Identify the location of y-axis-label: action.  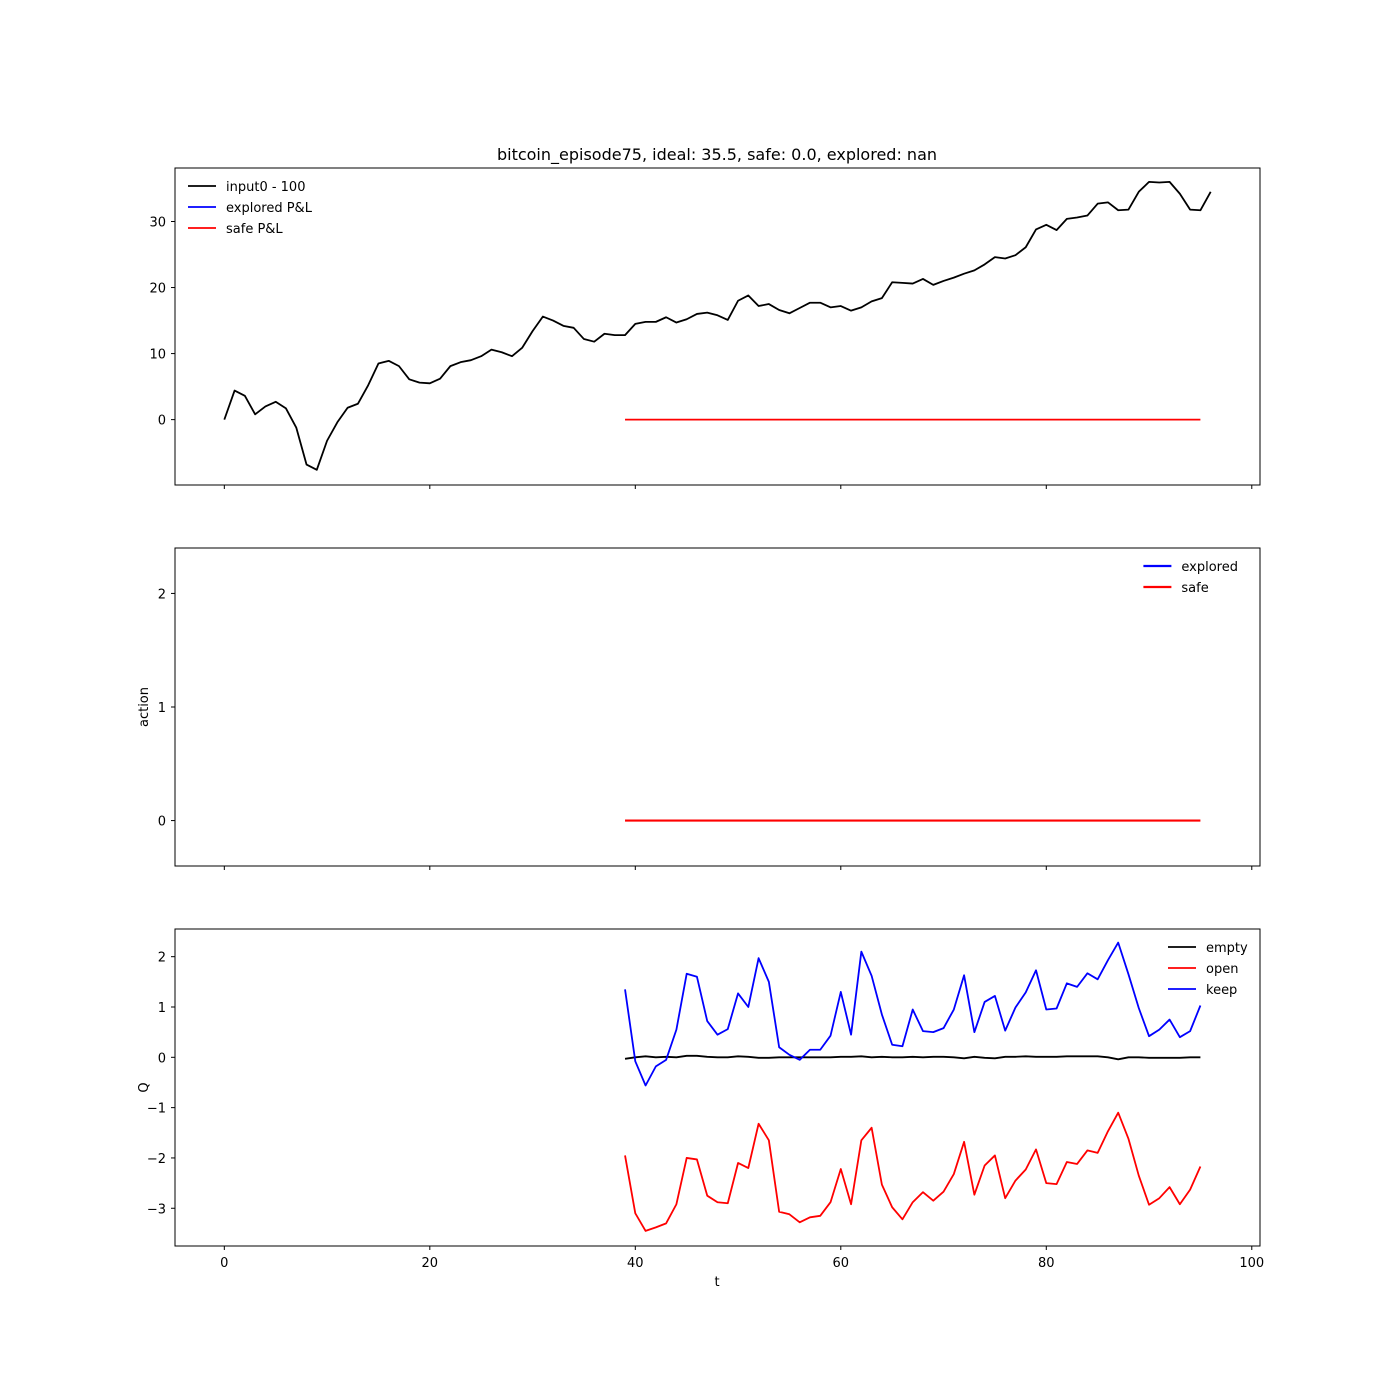
(144, 707).